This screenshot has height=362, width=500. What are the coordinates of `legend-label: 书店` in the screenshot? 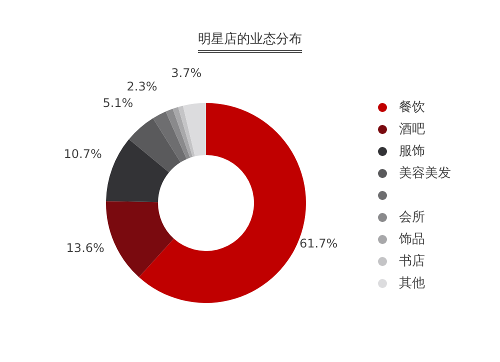 It's located at (412, 261).